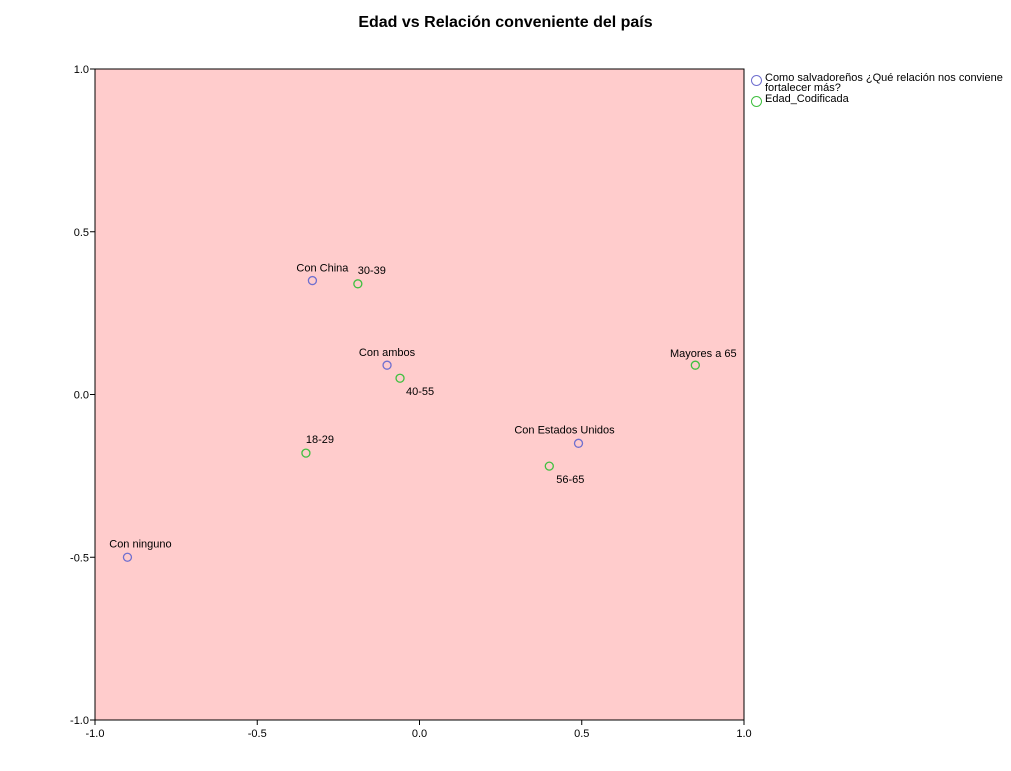 The width and height of the screenshot is (1011, 771). Describe the element at coordinates (387, 353) in the screenshot. I see `point-label: Con ambos` at that location.